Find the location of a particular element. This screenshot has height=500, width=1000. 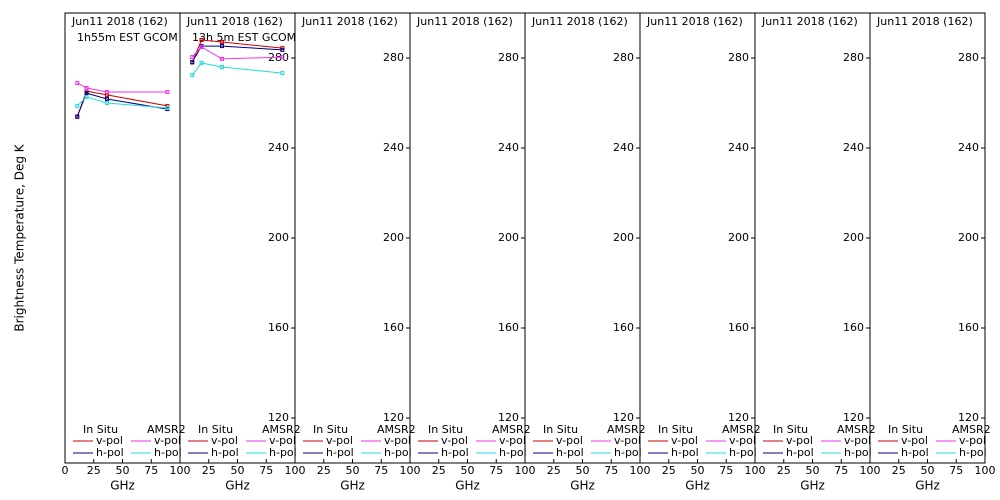

plot-frame is located at coordinates (122, 238).